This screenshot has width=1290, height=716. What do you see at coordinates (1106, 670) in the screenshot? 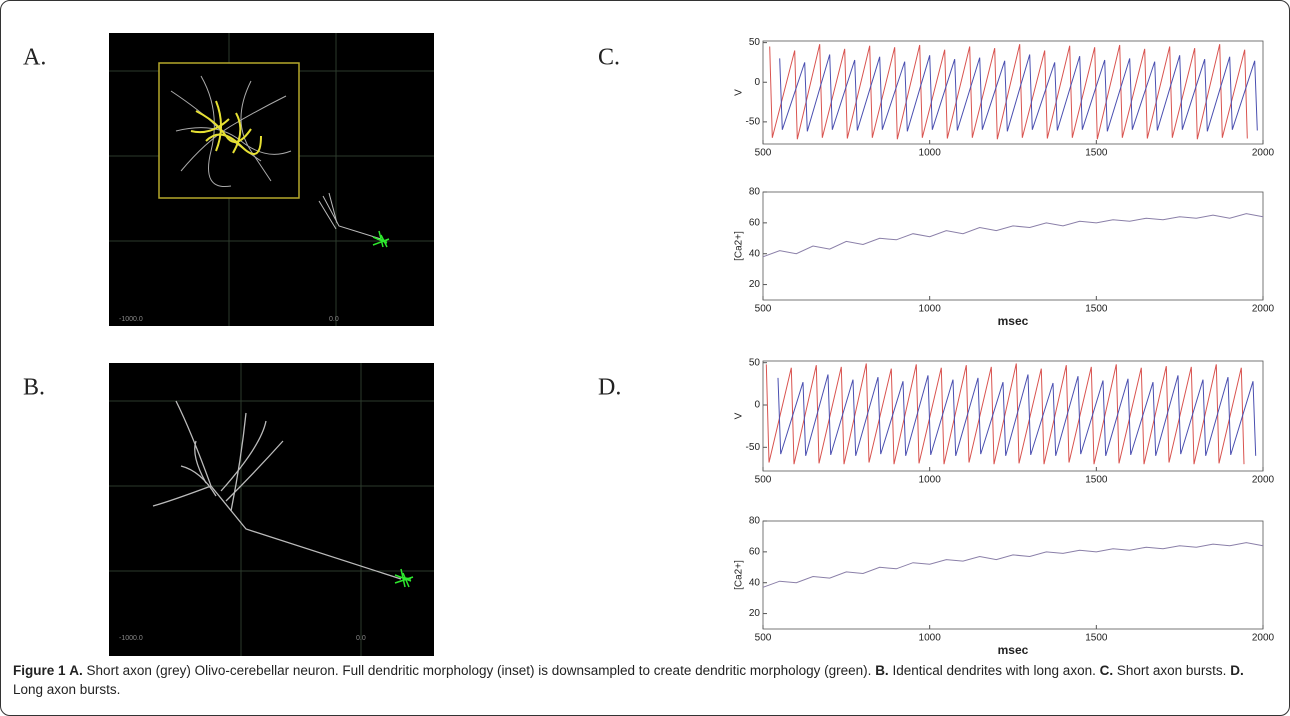
I see `caption-part-label: C.` at bounding box center [1106, 670].